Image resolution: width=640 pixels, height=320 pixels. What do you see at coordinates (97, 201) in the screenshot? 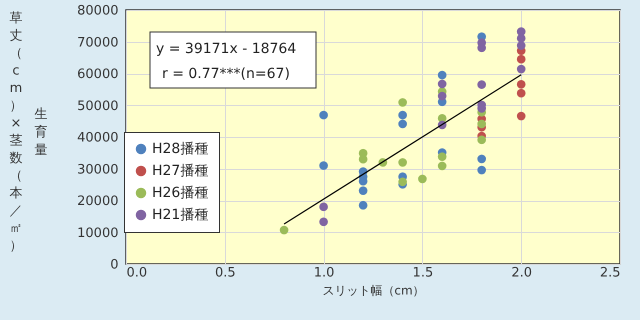
I see `y-tick-label: 20000` at bounding box center [97, 201].